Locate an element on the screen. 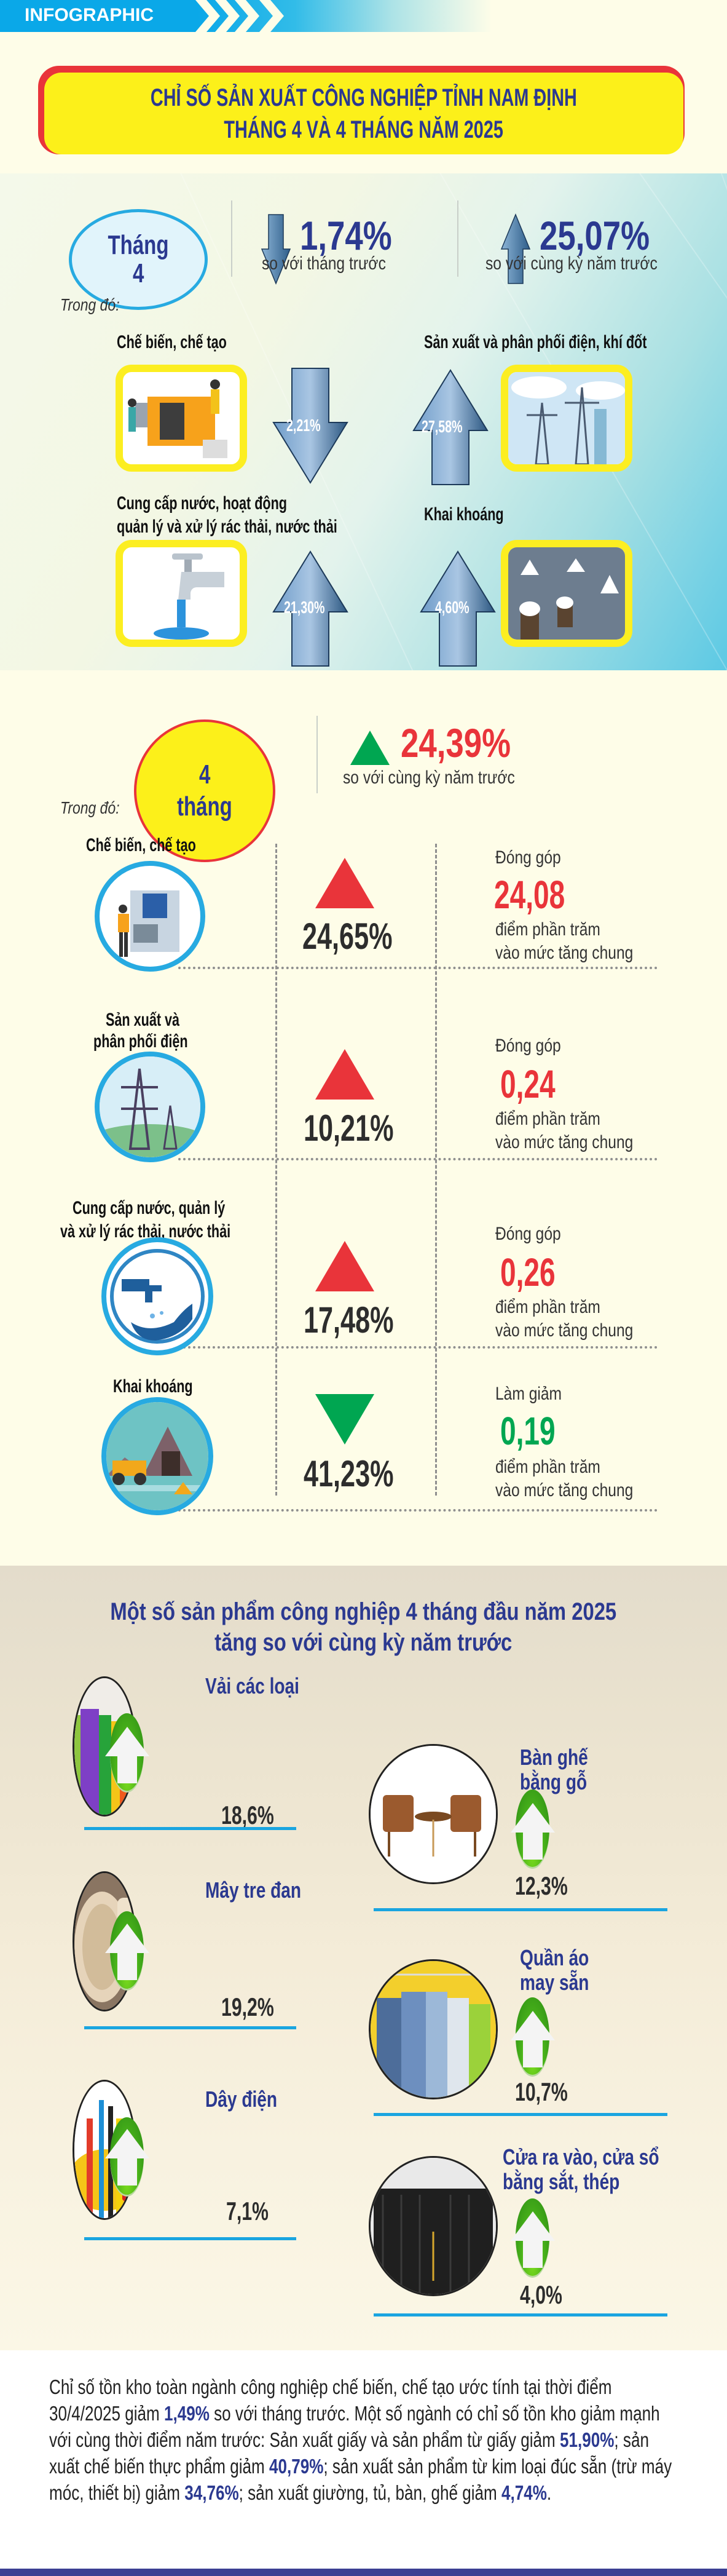 This screenshot has width=727, height=2576. inventory-section is located at coordinates (363, 2459).